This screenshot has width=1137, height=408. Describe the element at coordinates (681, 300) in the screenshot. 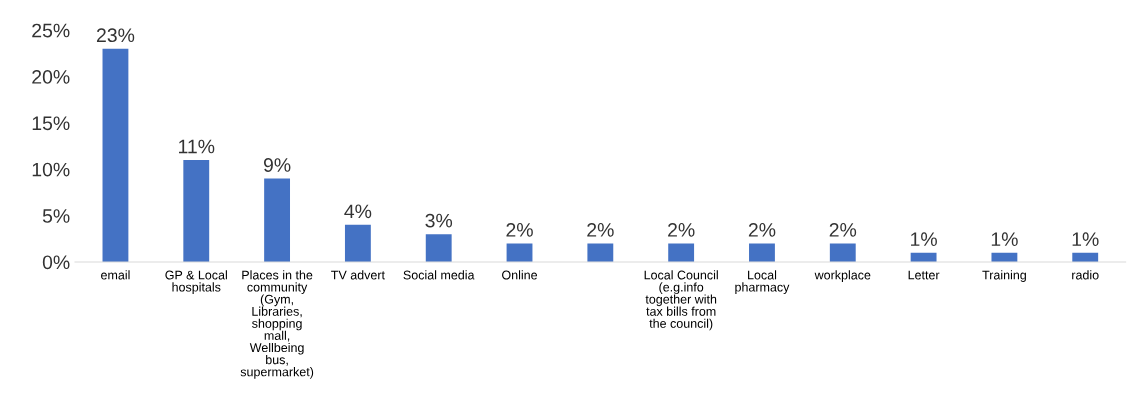

I see `x-tick-label: Local Council (e.g.info together with tax bills from the council)` at that location.